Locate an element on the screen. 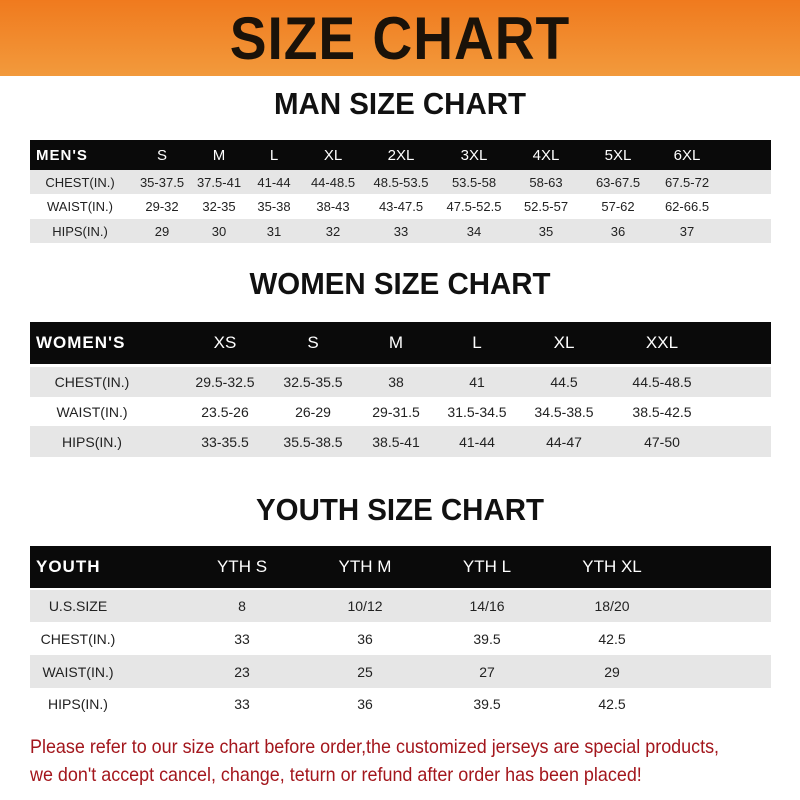  table-cell: 33-35.5 is located at coordinates (225, 441).